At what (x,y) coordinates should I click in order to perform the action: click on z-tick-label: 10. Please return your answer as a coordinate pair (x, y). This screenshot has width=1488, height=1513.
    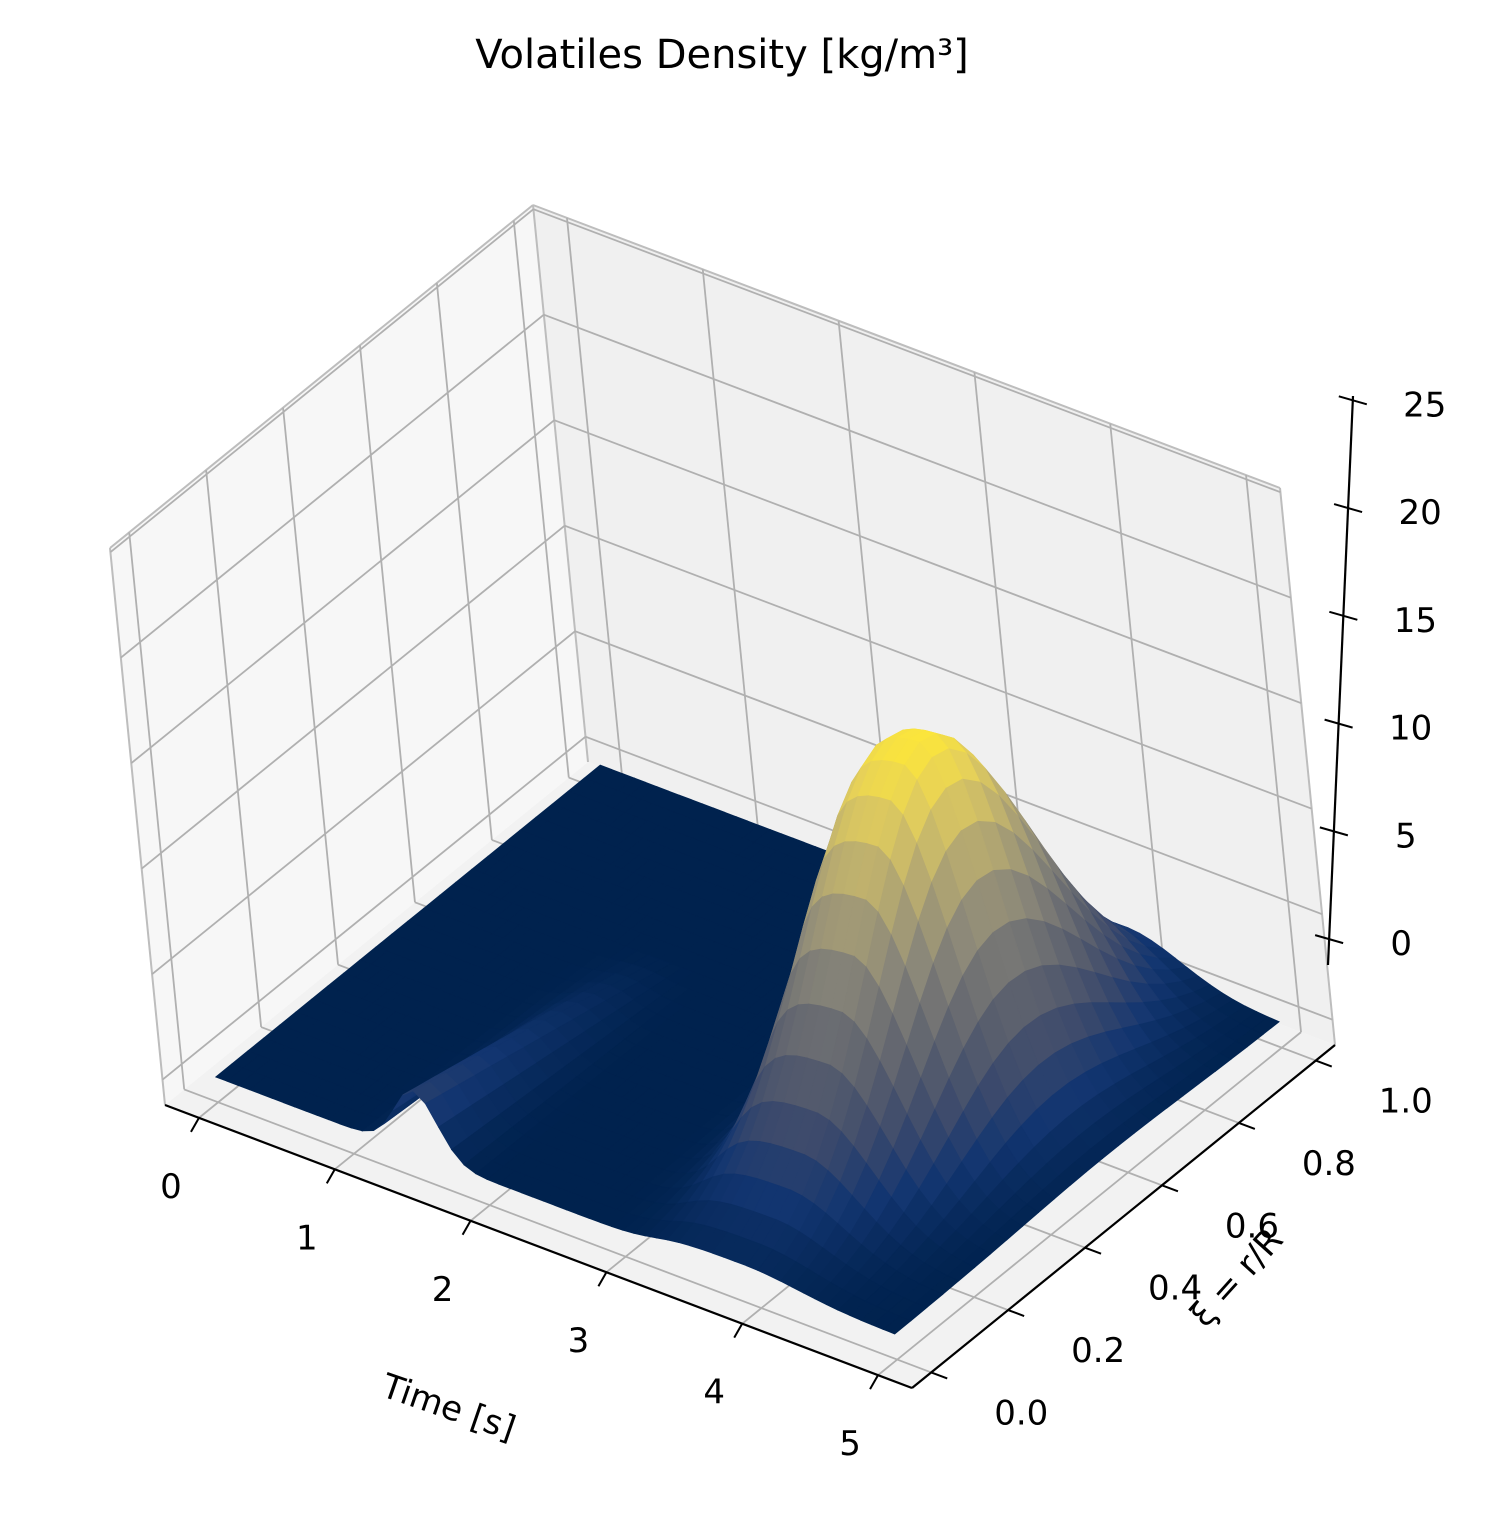
    Looking at the image, I should click on (1410, 729).